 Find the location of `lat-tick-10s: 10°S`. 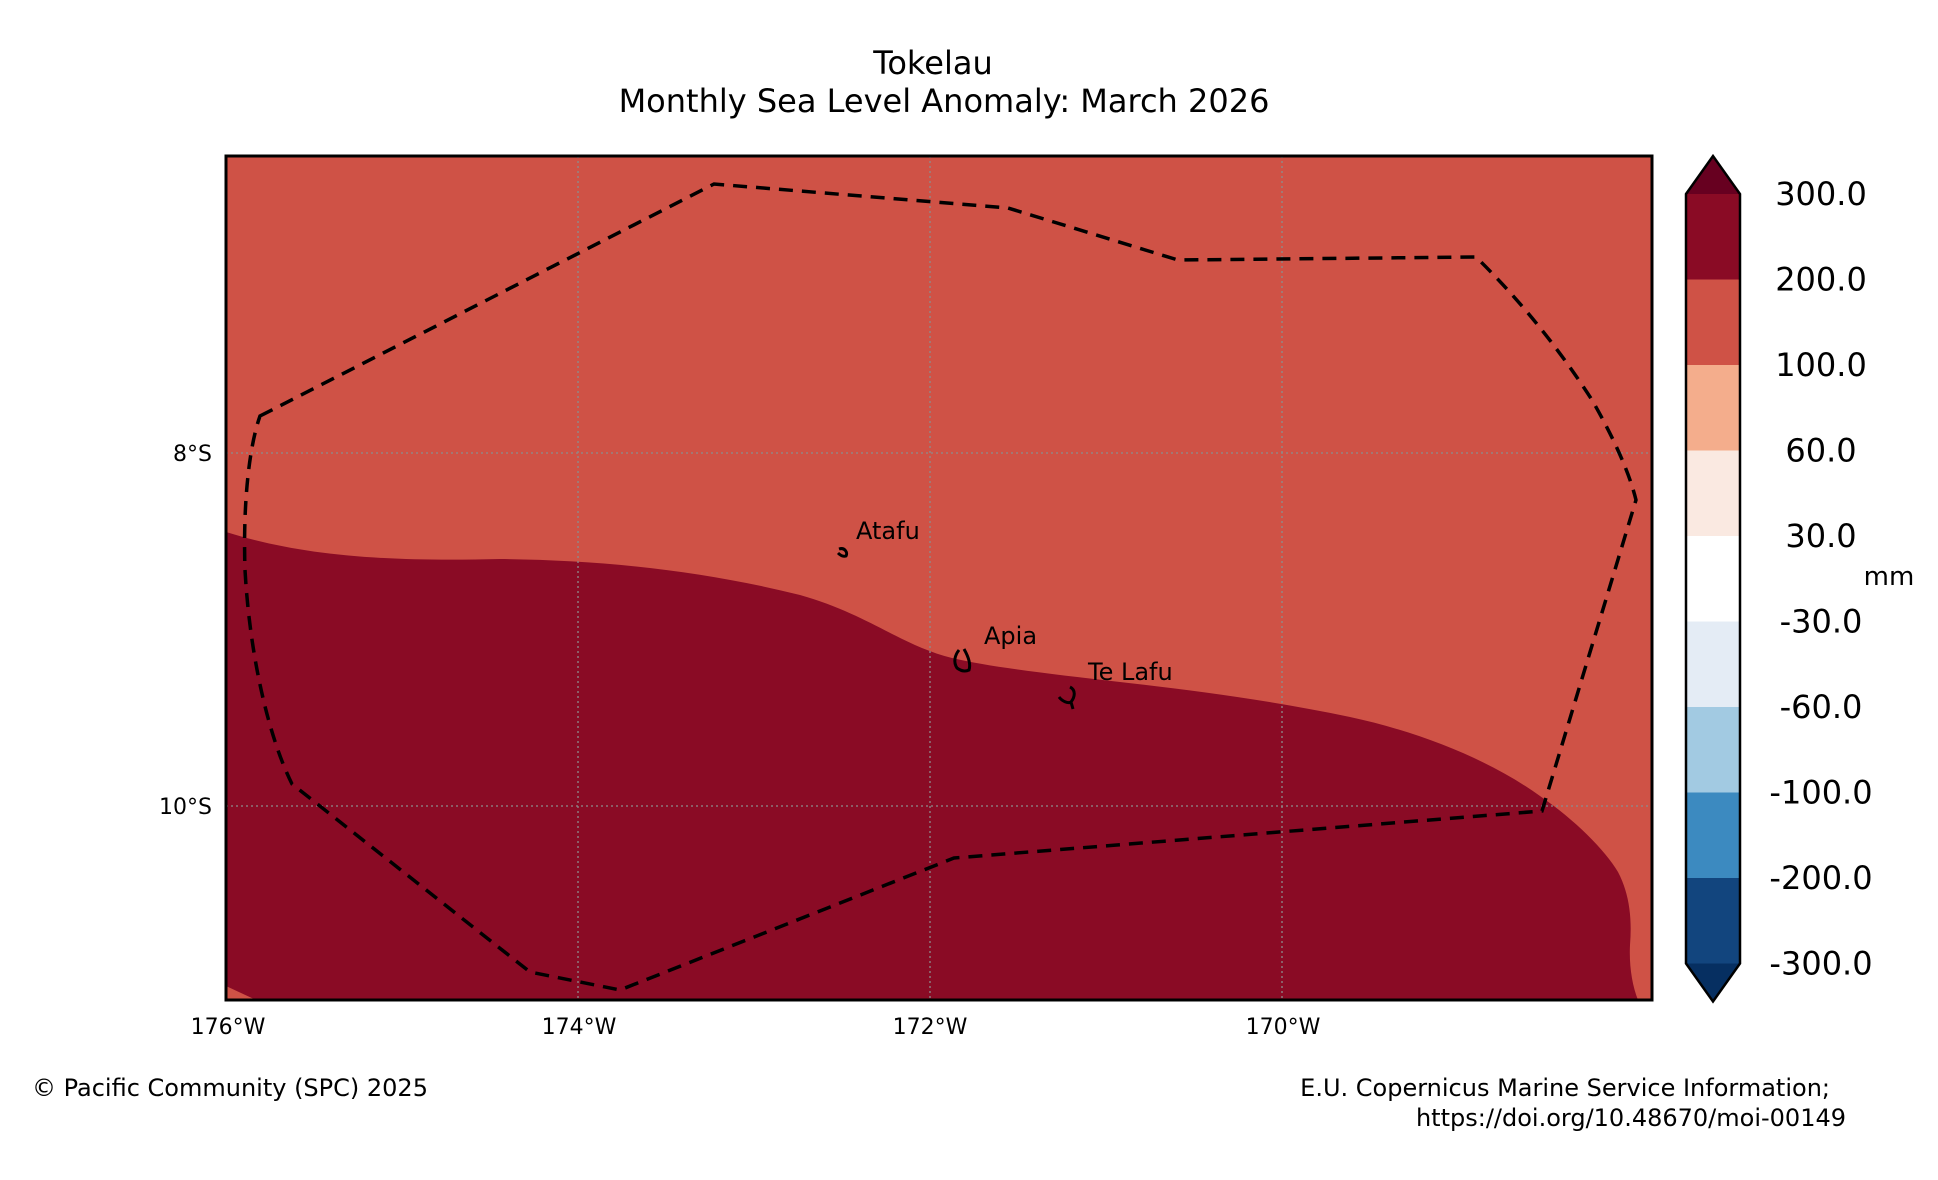

lat-tick-10s: 10°S is located at coordinates (185, 807).